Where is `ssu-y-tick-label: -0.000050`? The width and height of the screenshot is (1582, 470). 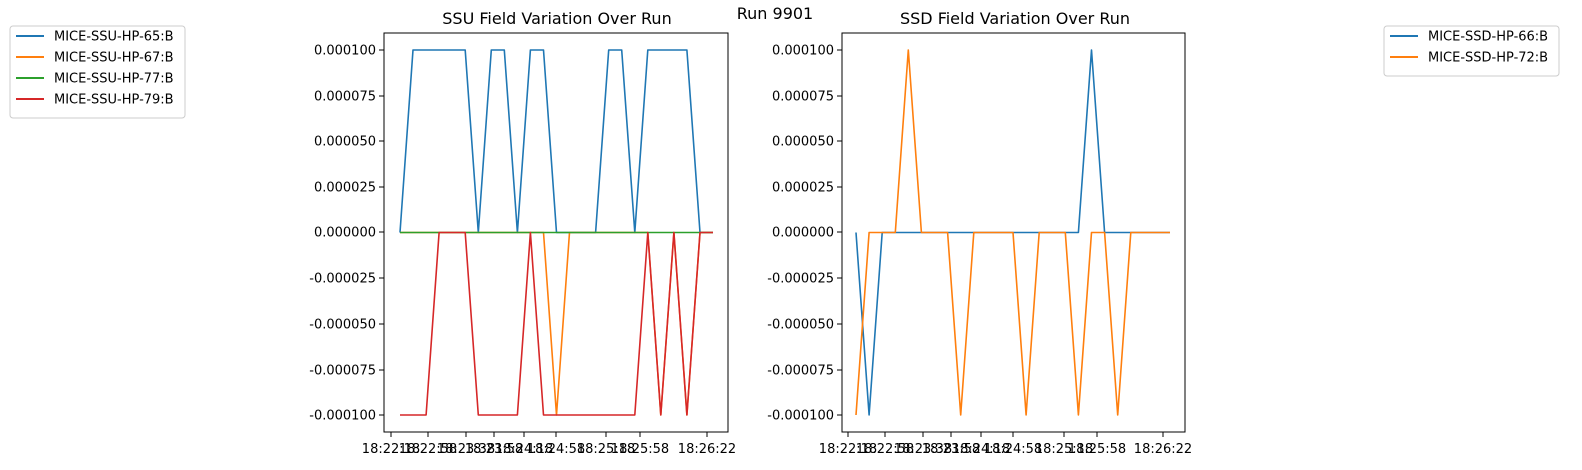
ssu-y-tick-label: -0.000050 is located at coordinates (342, 325).